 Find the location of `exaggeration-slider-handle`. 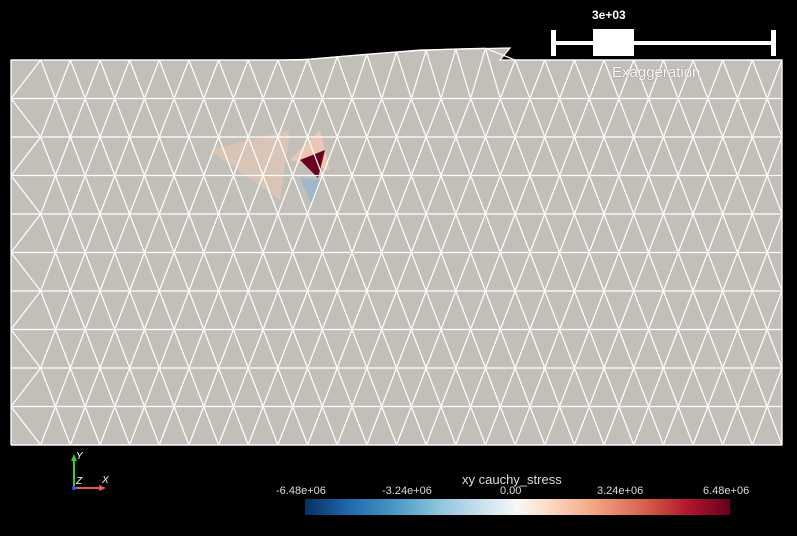

exaggeration-slider-handle is located at coordinates (613, 42).